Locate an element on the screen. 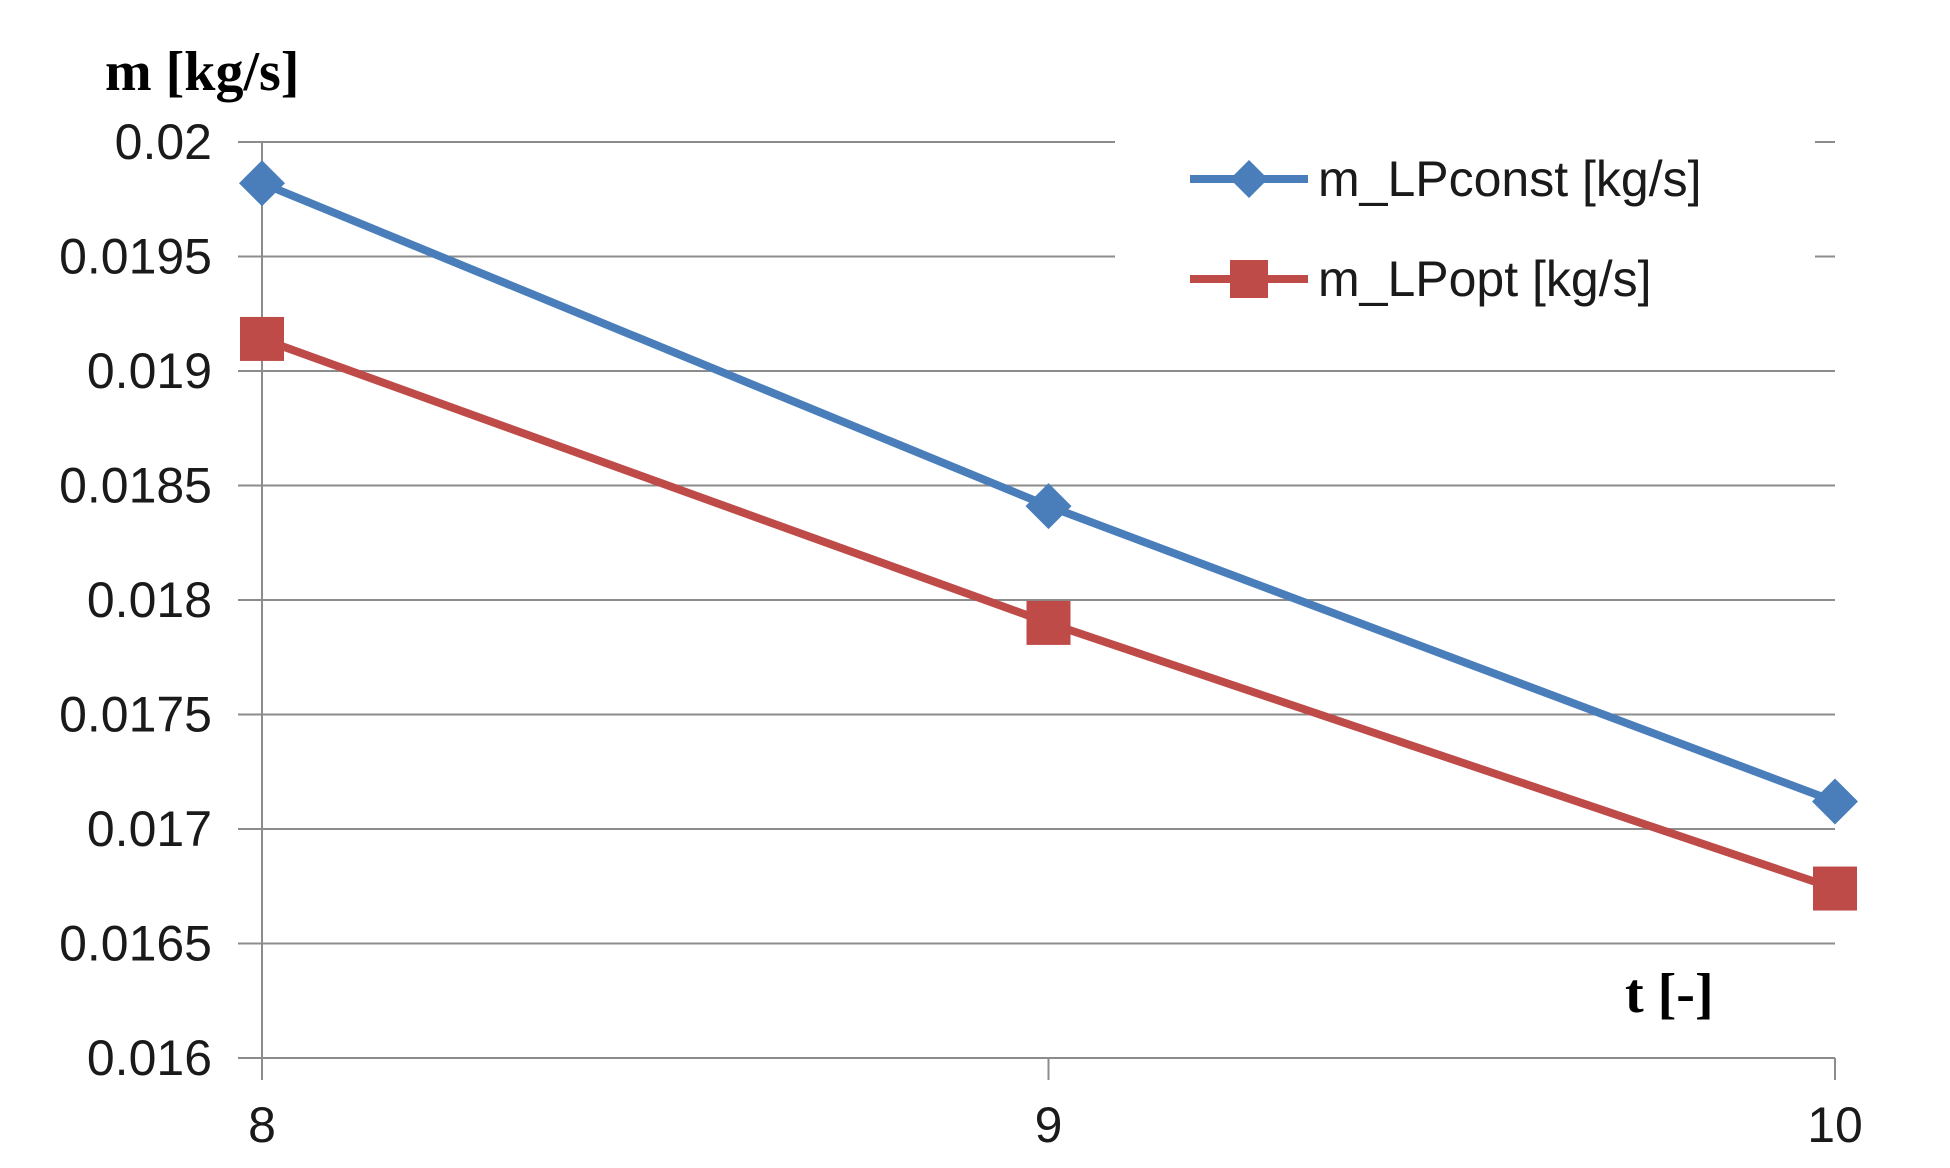 The height and width of the screenshot is (1168, 1950). legend: m_LPconst [kg/s] m_LPopt [kg/s] is located at coordinates (1465, 235).